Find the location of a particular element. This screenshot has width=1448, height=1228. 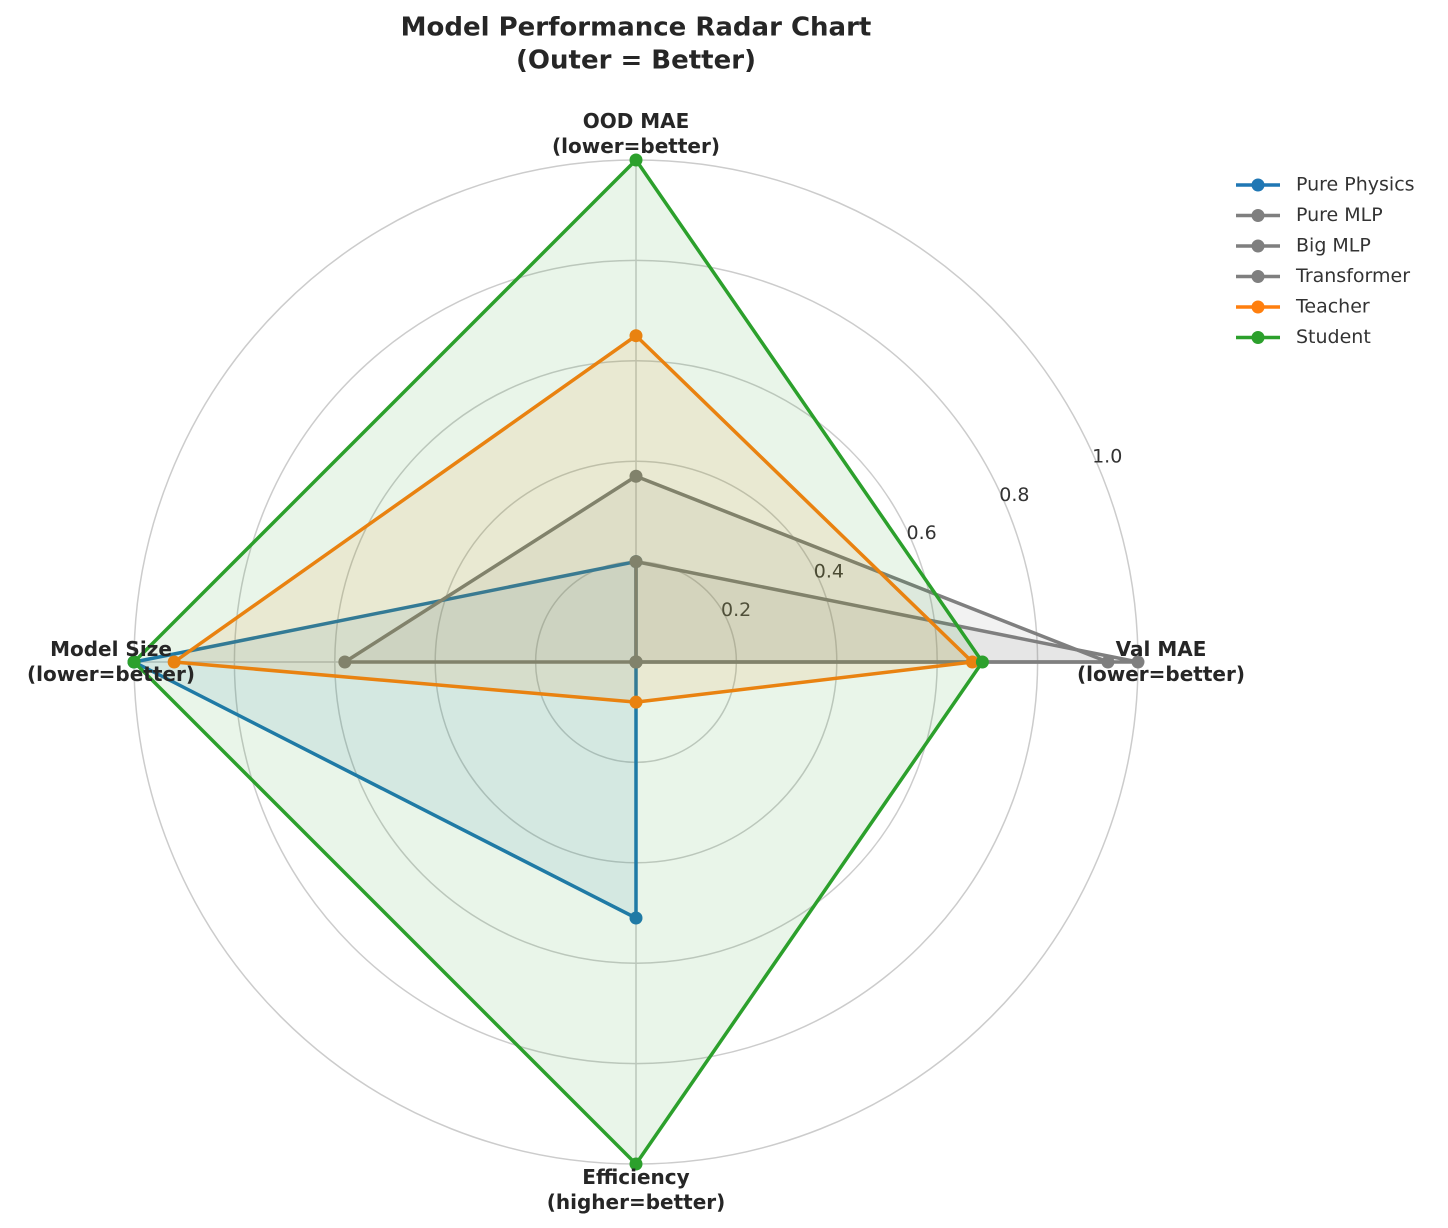

legend-label: Teacher is located at coordinates (1332, 307).